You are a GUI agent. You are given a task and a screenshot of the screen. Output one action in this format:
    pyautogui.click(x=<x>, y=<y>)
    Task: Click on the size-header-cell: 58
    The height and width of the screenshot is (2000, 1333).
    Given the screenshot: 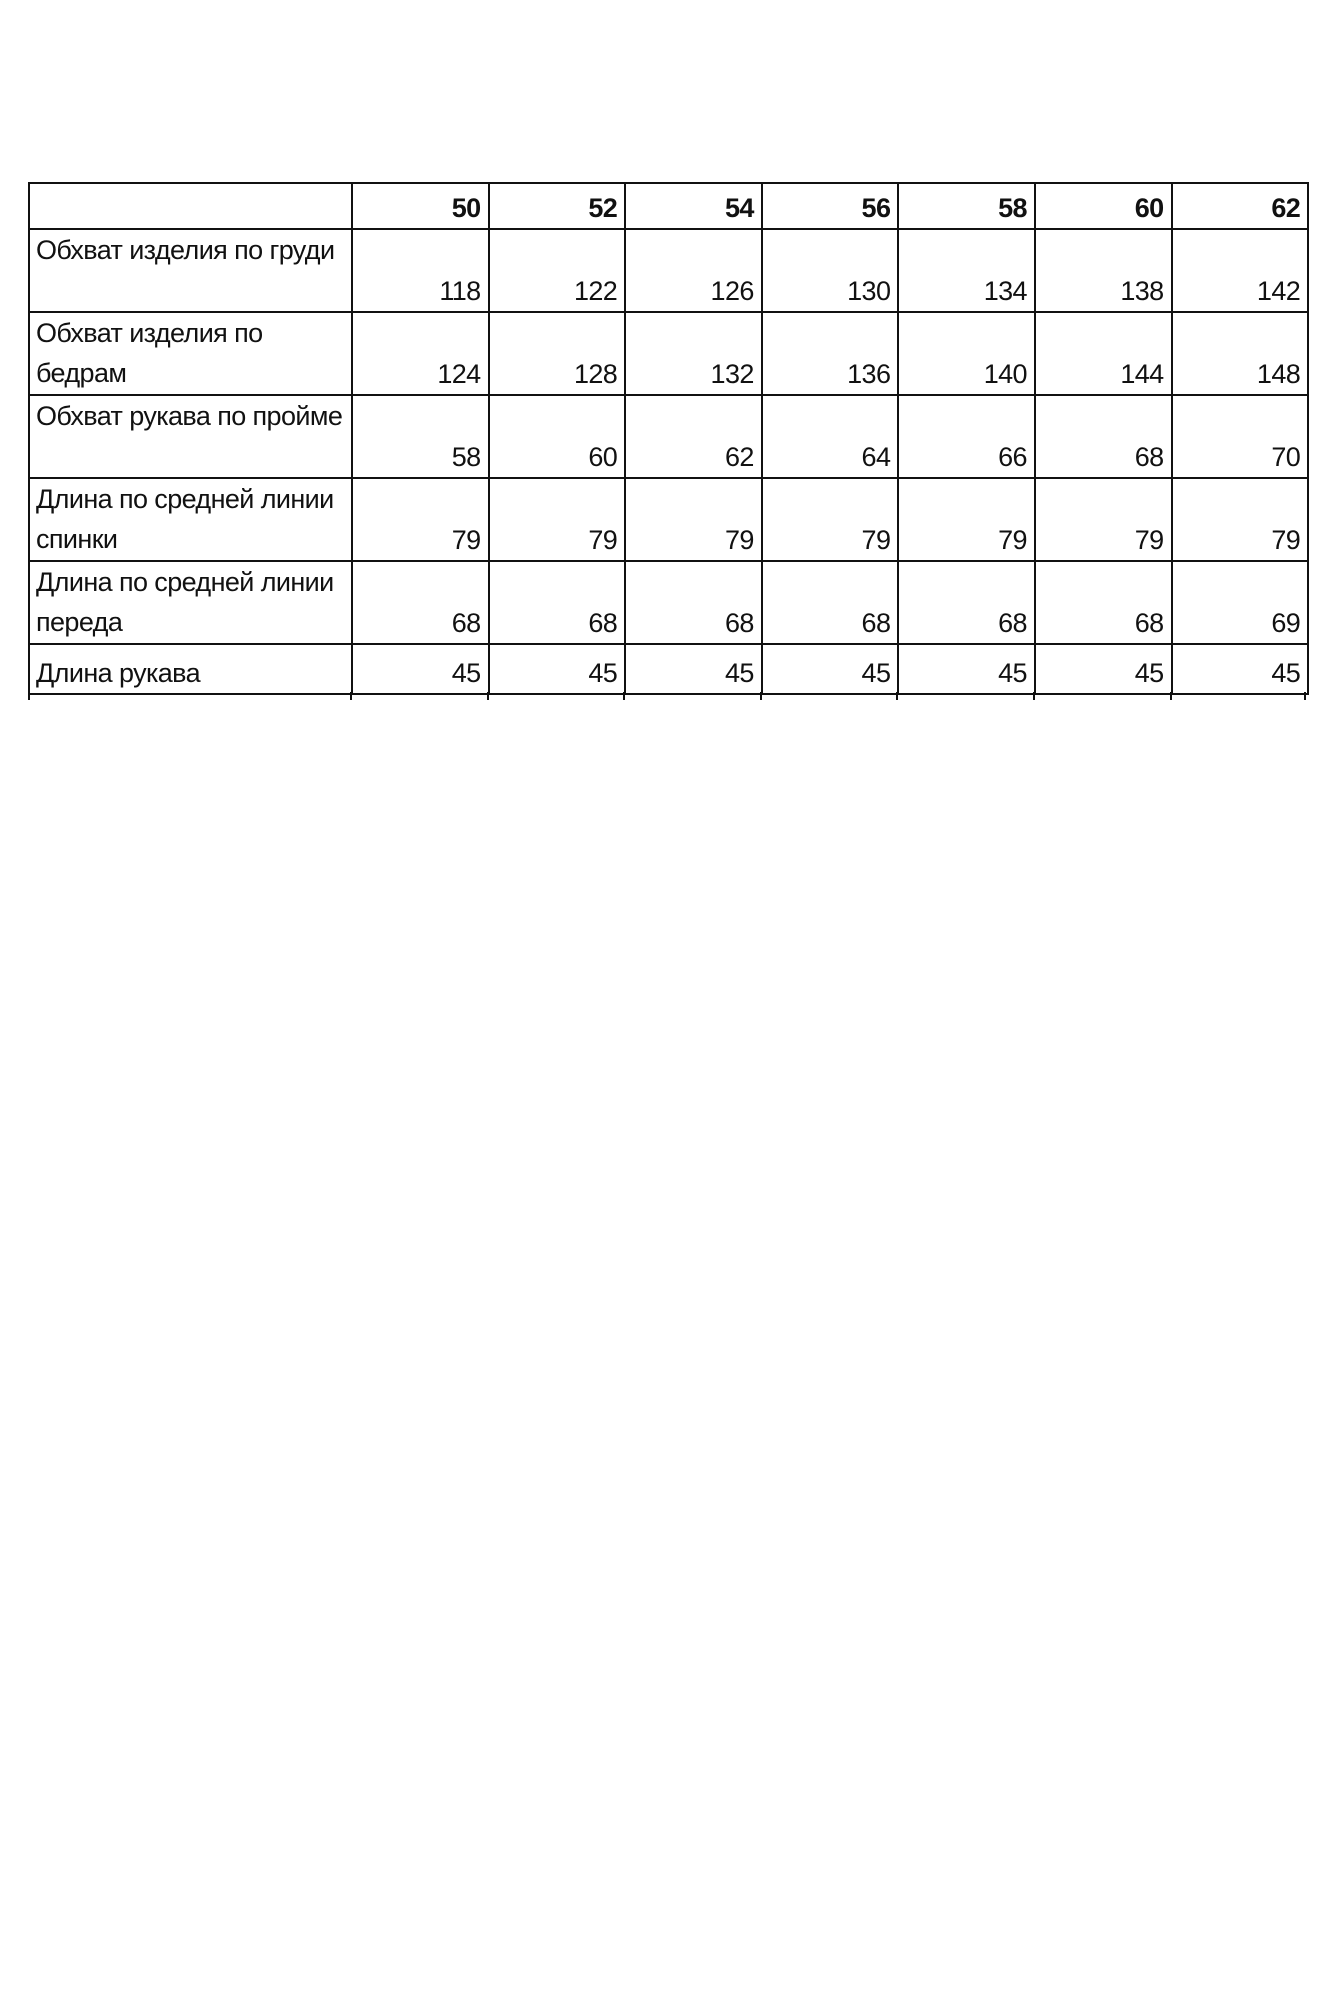 What is the action you would take?
    pyautogui.click(x=966, y=206)
    